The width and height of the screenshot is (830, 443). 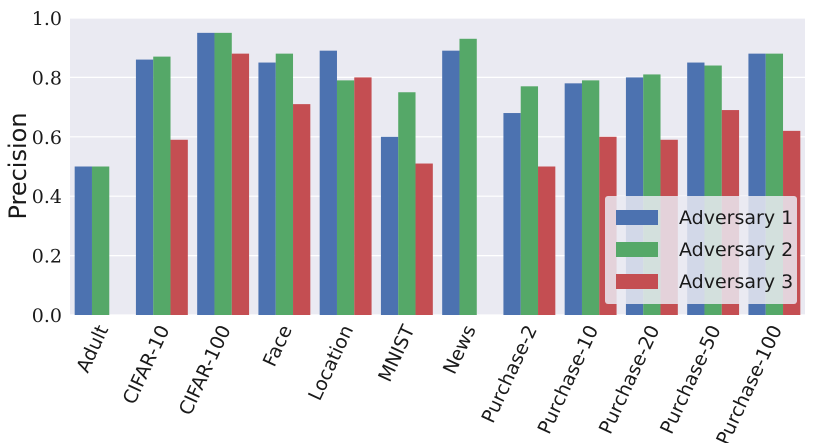 What do you see at coordinates (205, 370) in the screenshot?
I see `x-tick-label: CIFAR-100` at bounding box center [205, 370].